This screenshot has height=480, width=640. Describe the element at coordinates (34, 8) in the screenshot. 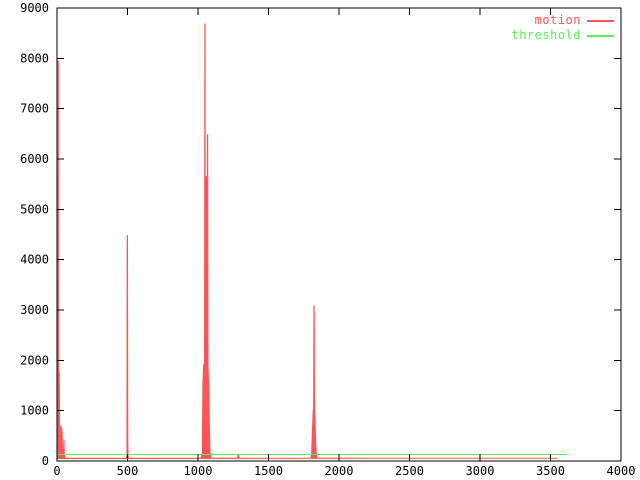

I see `svg-text: 9000` at that location.